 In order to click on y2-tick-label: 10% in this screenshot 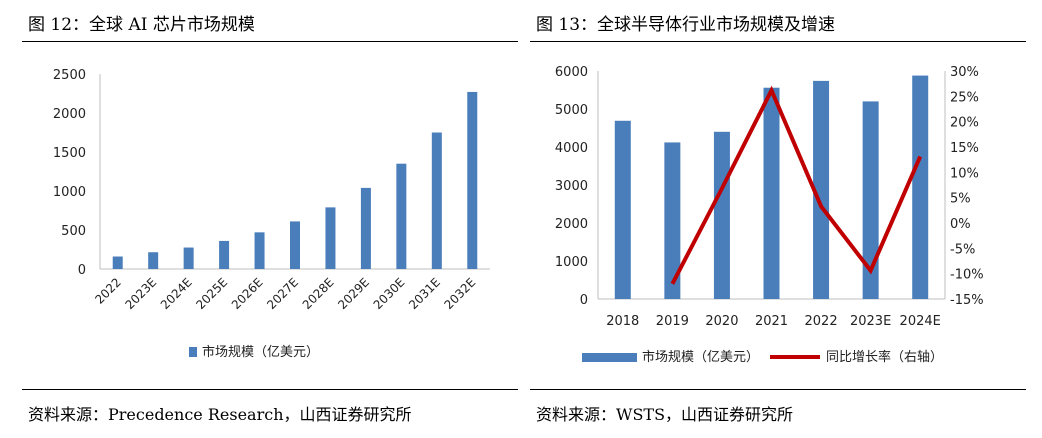, I will do `click(964, 173)`.